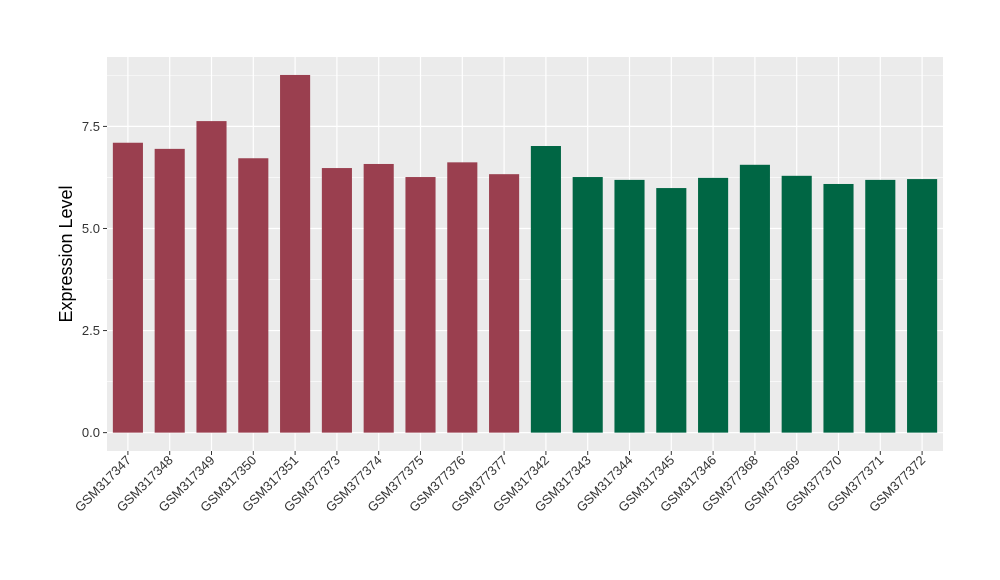 Image resolution: width=1000 pixels, height=580 pixels. What do you see at coordinates (91, 432) in the screenshot?
I see `y-tick-label: 0.0` at bounding box center [91, 432].